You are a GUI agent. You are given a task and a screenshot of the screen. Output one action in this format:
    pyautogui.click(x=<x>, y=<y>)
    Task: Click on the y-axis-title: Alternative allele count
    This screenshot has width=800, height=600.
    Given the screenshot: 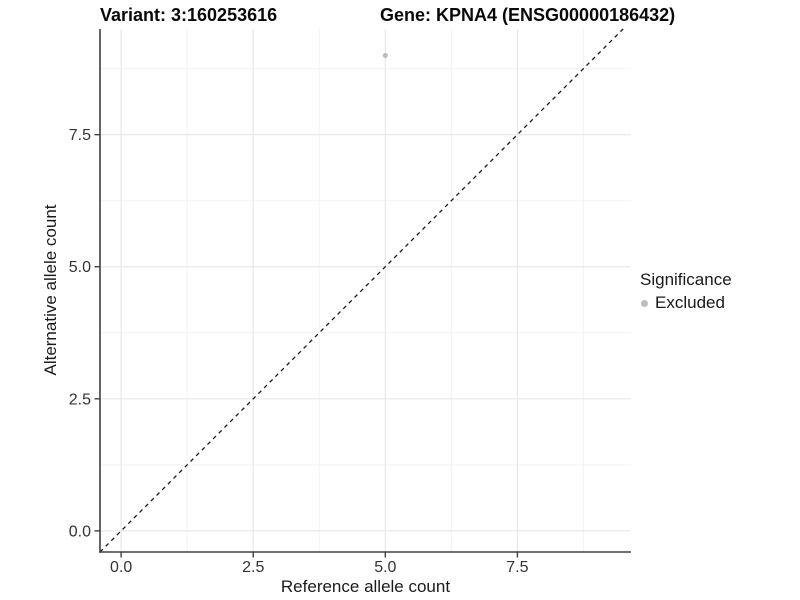 What is the action you would take?
    pyautogui.click(x=50, y=290)
    